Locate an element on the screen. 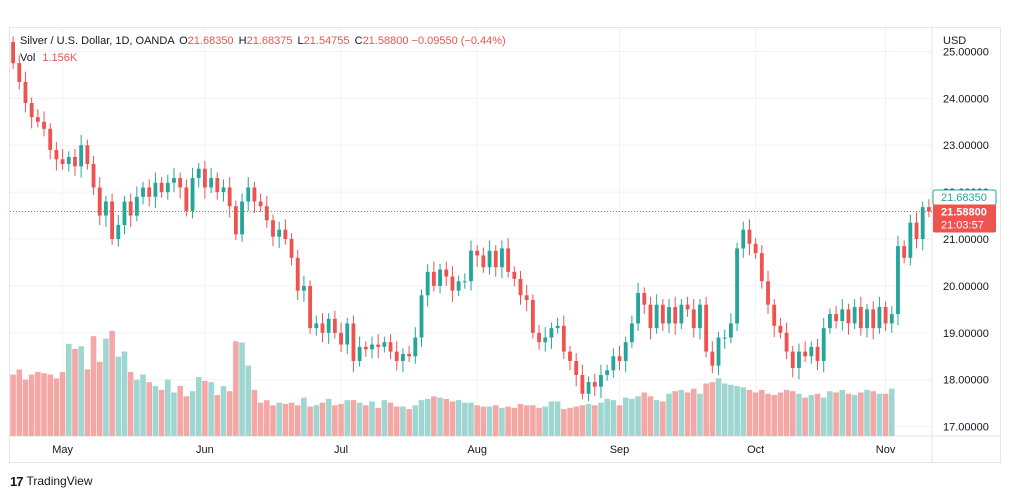  brand-name: TradingView is located at coordinates (59, 481).